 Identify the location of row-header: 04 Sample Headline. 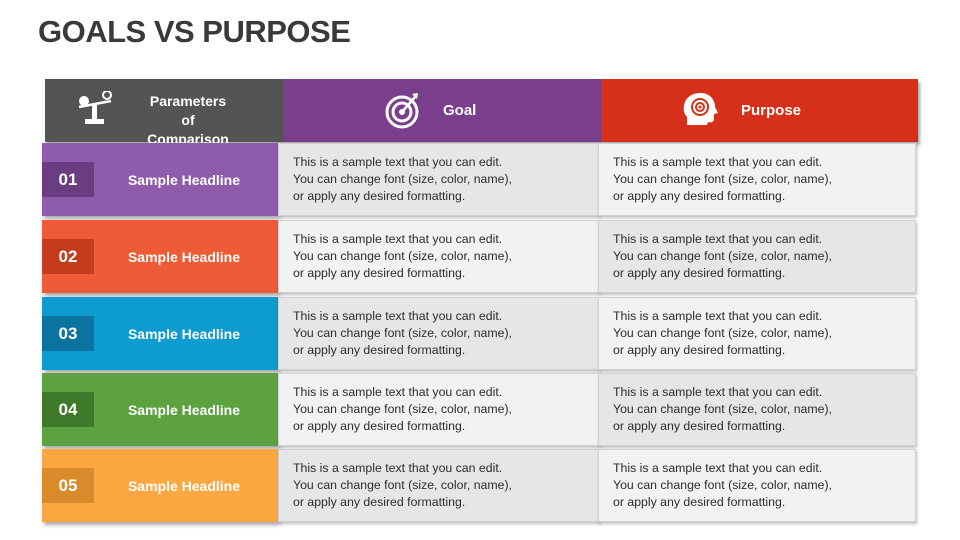
(160, 409).